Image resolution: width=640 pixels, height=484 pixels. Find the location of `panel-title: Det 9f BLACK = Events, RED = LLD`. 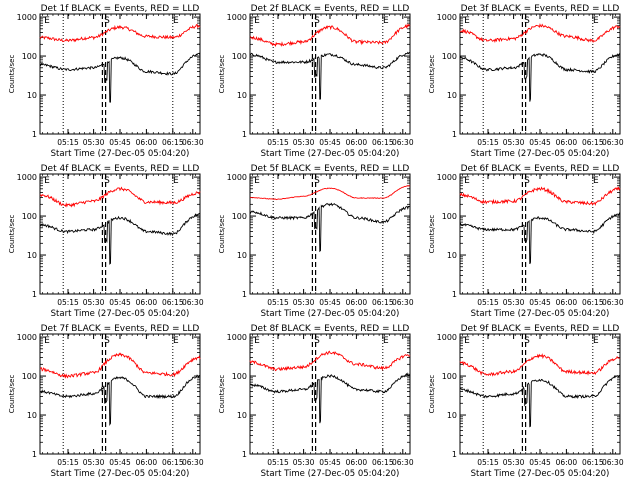

panel-title: Det 9f BLACK = Events, RED = LLD is located at coordinates (540, 329).